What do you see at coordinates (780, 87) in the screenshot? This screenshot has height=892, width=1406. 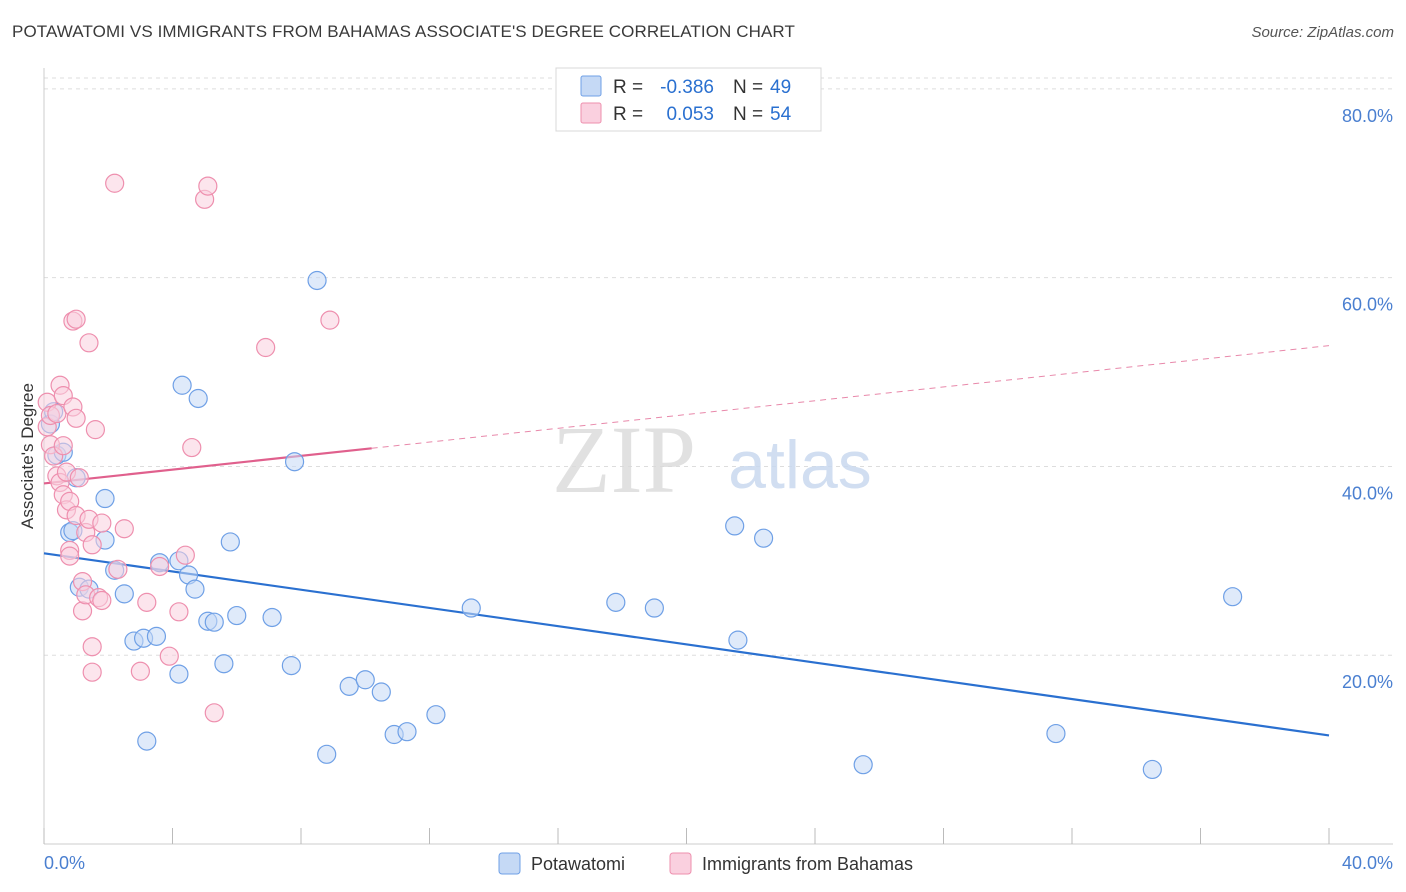 I see `stats-n-value-blue: 49` at bounding box center [780, 87].